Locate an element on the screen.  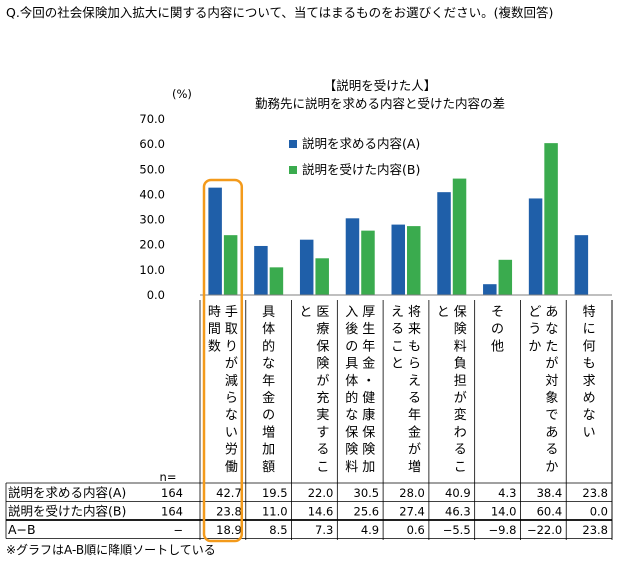
category-label-char: あ is located at coordinates (551, 312).